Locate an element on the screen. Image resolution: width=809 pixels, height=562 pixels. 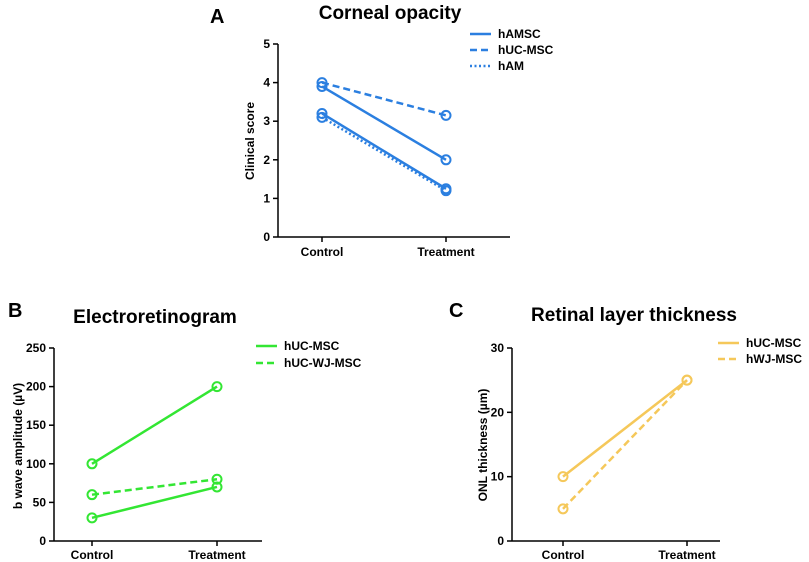
panel-b-x-tick-label-treatment: Treatment is located at coordinates (216, 555).